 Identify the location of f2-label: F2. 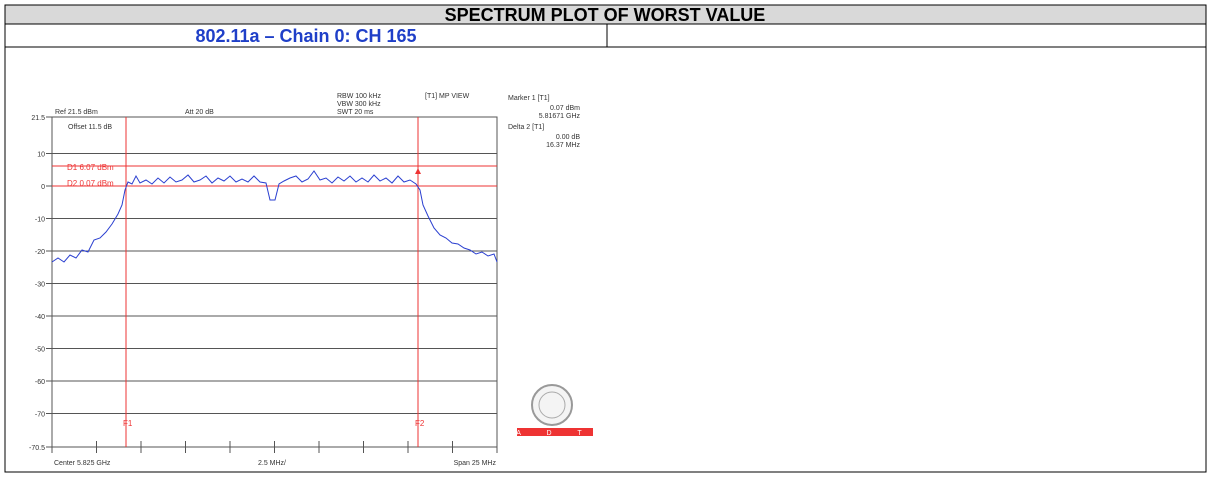
(420, 423).